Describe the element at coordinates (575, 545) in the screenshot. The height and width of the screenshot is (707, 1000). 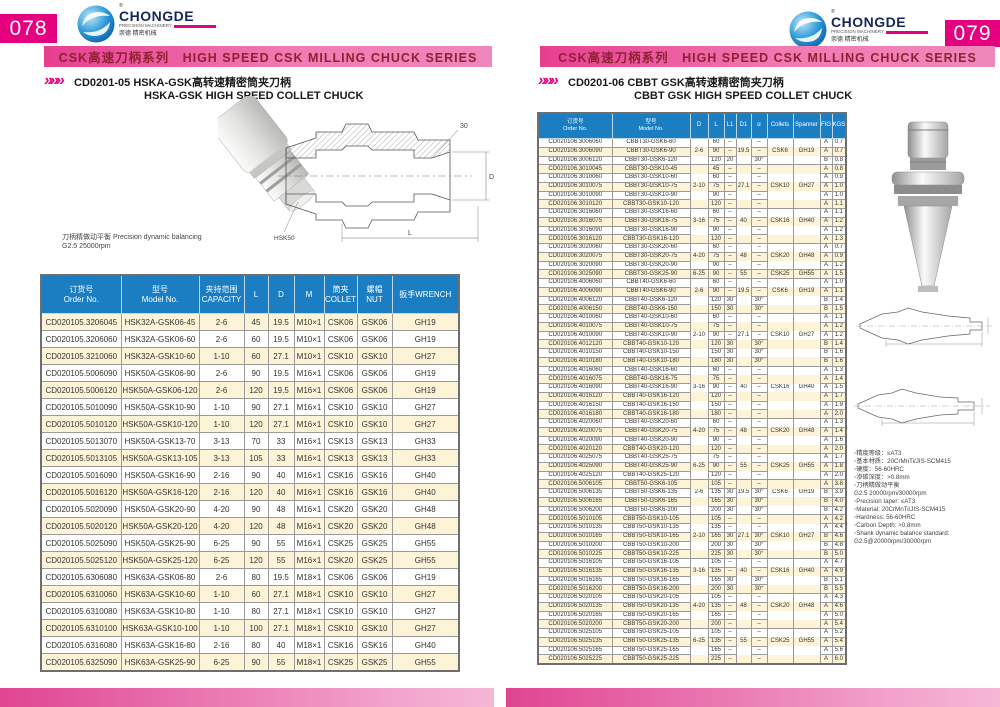
I see `cell: CD020106.5010200` at that location.